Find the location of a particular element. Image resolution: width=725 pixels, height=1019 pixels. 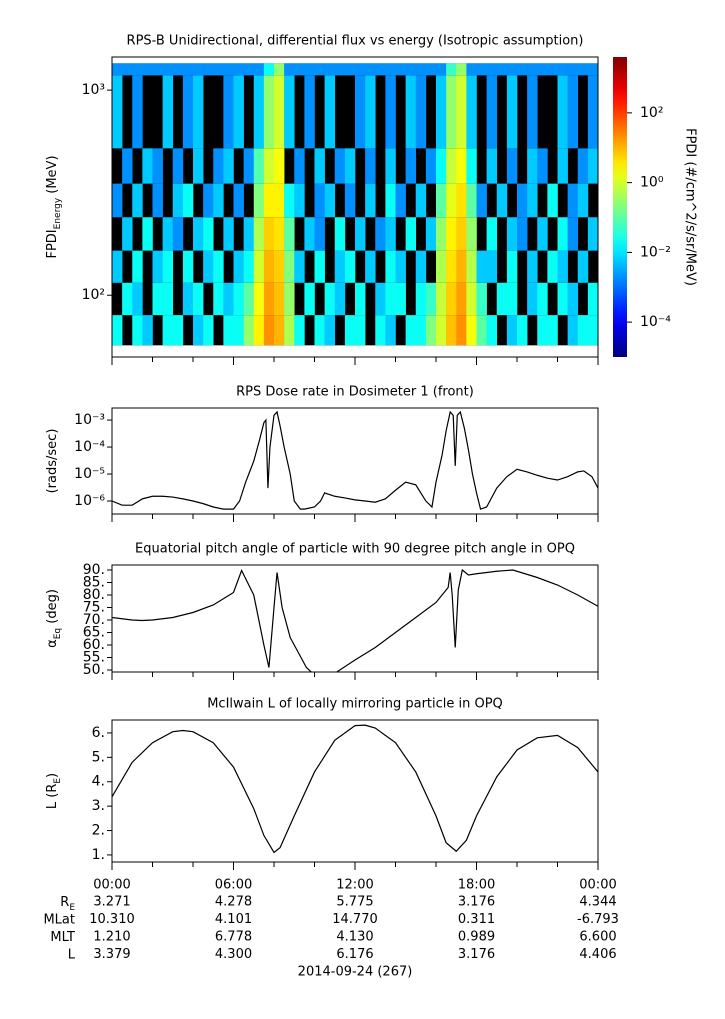

y-tick-label: 50. is located at coordinates (94, 670).